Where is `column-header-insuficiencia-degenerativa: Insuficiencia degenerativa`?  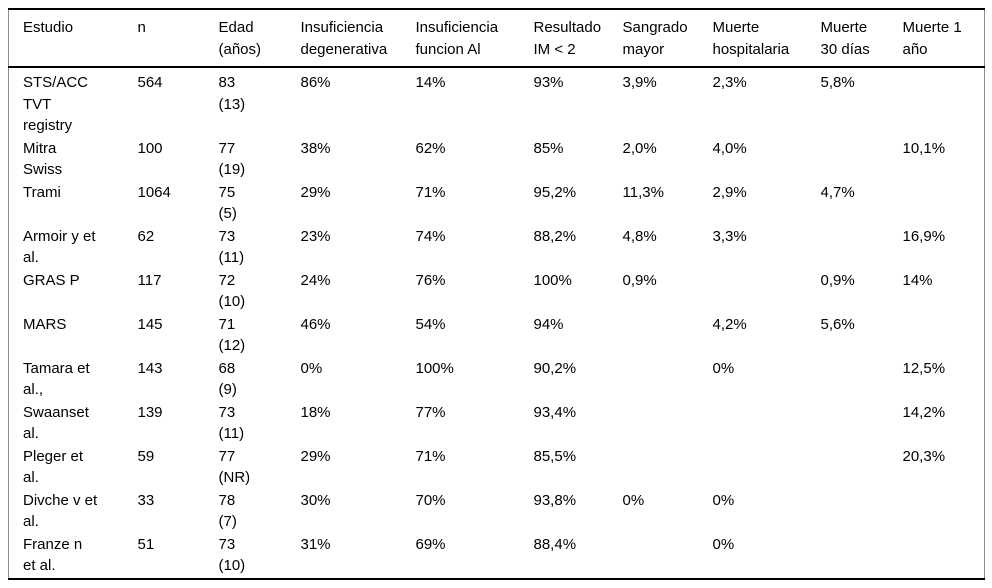 column-header-insuficiencia-degenerativa: Insuficiencia degenerativa is located at coordinates (358, 38).